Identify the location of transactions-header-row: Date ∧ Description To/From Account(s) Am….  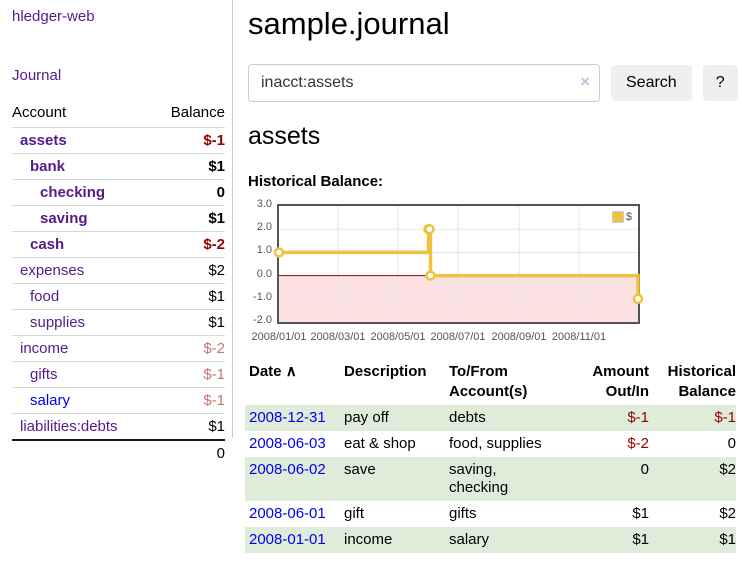
(490, 382).